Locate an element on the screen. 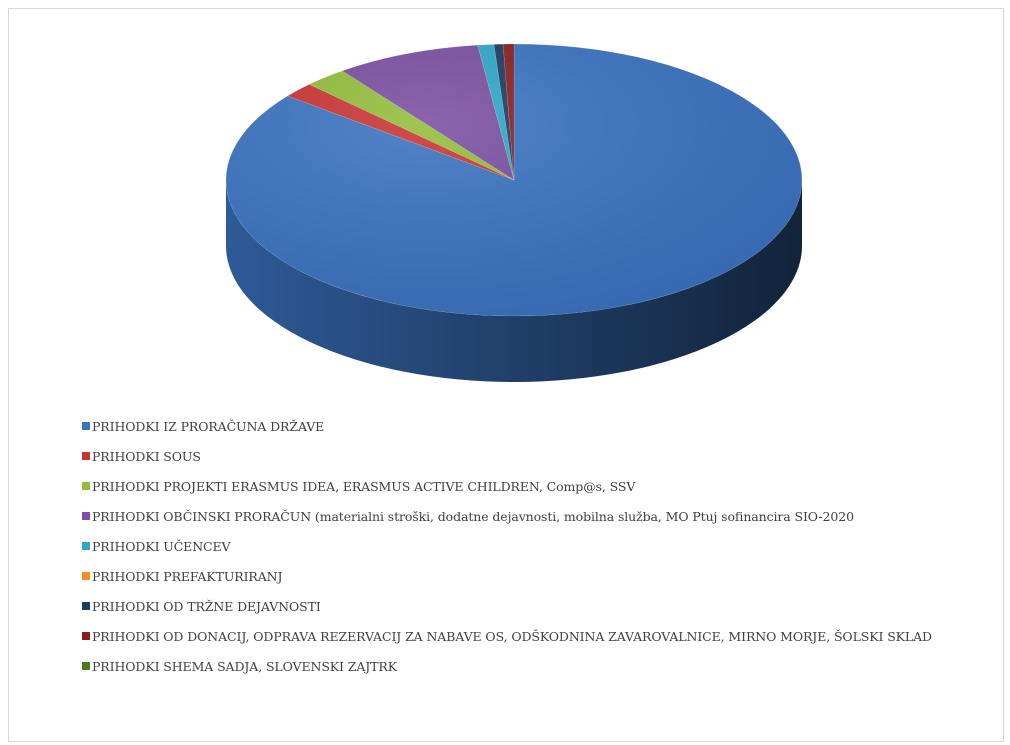  legend-item: PRIHODKI IZ PRORAČUNA DRŽAVE is located at coordinates (507, 426).